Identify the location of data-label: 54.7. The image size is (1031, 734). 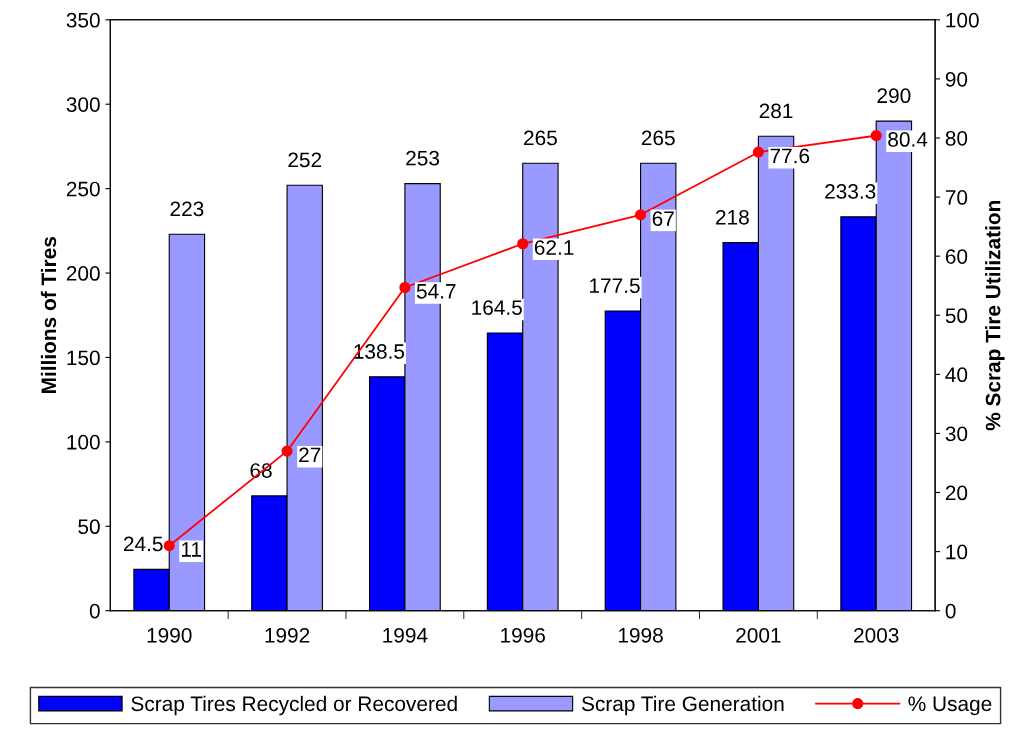
(436, 291).